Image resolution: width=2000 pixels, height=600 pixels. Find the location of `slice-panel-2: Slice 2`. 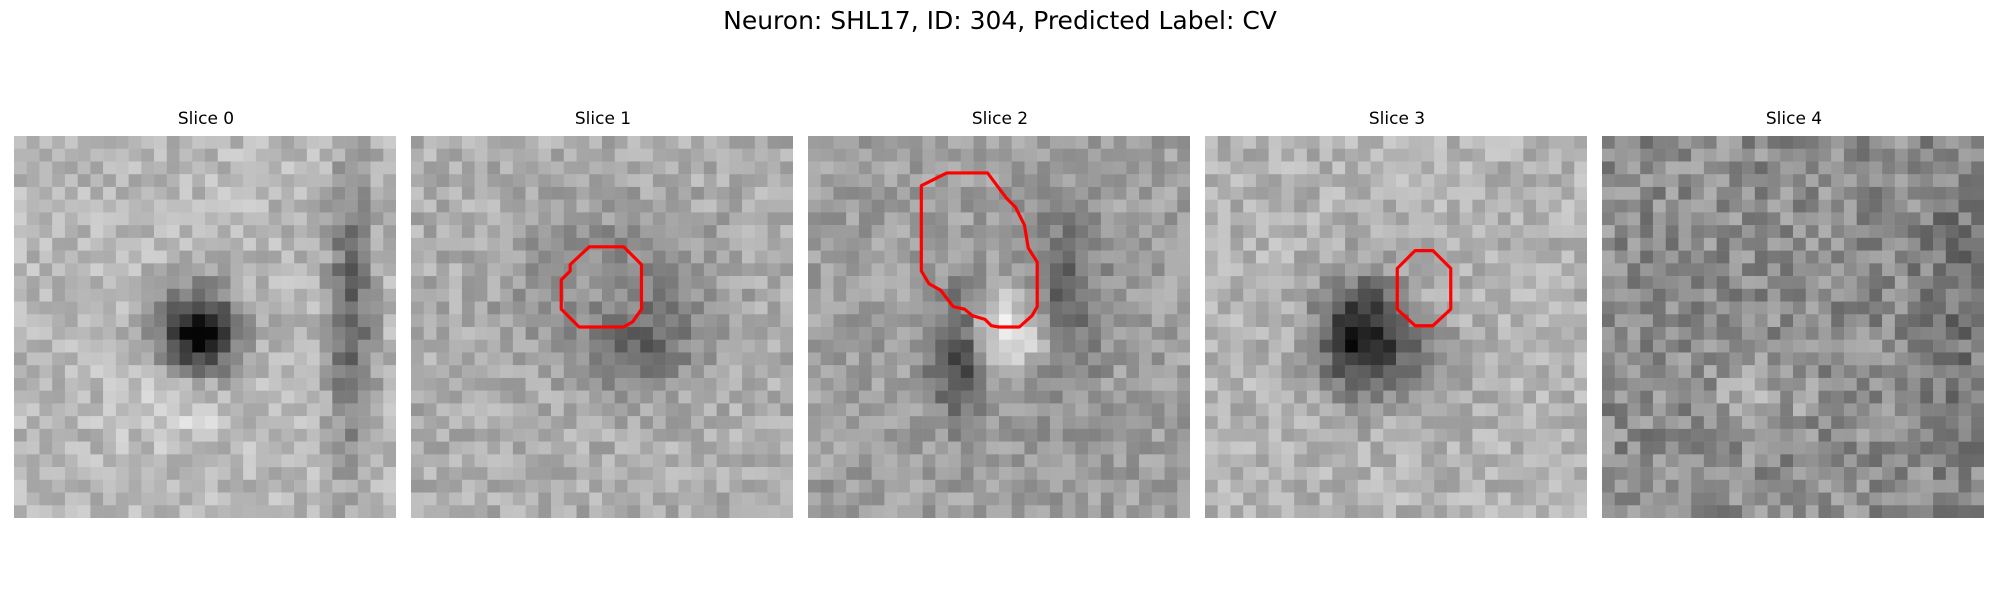

slice-panel-2: Slice 2 is located at coordinates (1000, 313).